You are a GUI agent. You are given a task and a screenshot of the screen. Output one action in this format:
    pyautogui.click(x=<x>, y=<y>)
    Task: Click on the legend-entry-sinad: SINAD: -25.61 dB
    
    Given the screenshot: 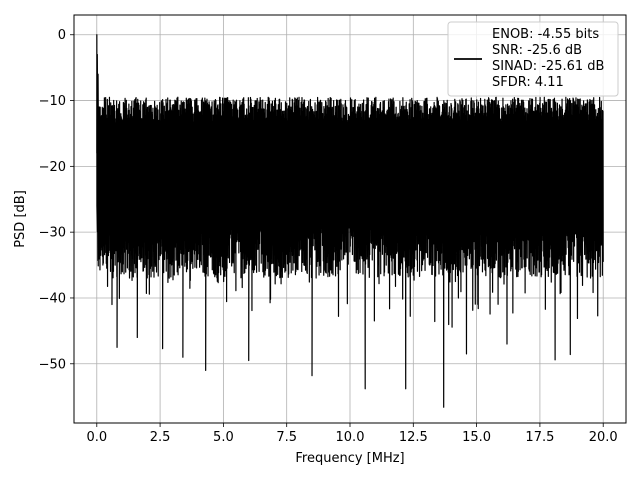 What is the action you would take?
    pyautogui.click(x=548, y=66)
    